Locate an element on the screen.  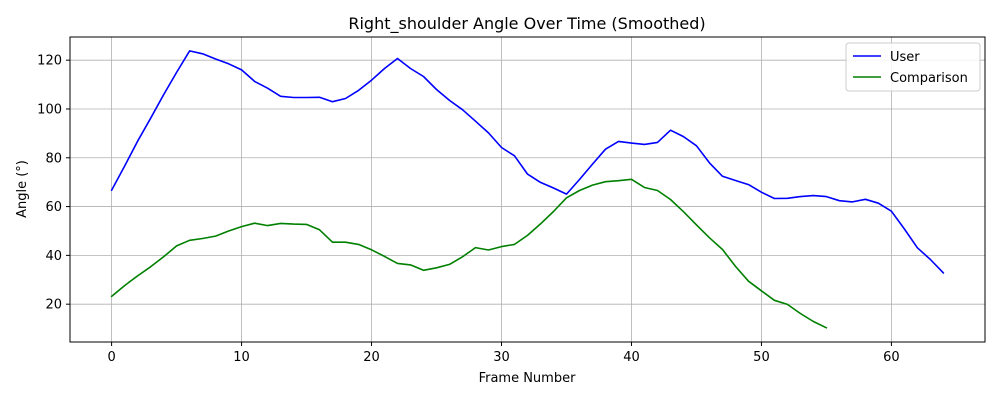
x-tick-label: 50 is located at coordinates (761, 357).